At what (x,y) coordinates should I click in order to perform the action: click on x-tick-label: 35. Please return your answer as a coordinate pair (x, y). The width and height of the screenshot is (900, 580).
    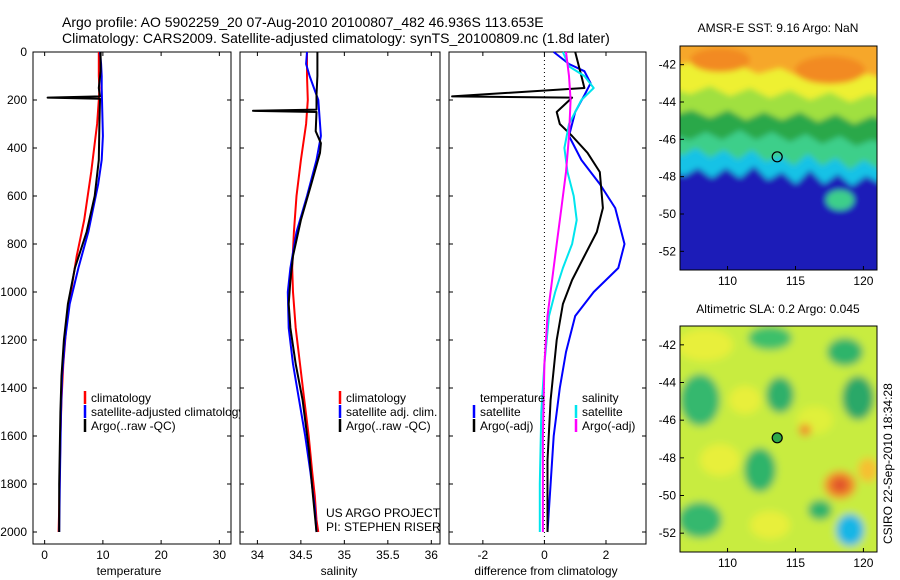
    Looking at the image, I should click on (345, 555).